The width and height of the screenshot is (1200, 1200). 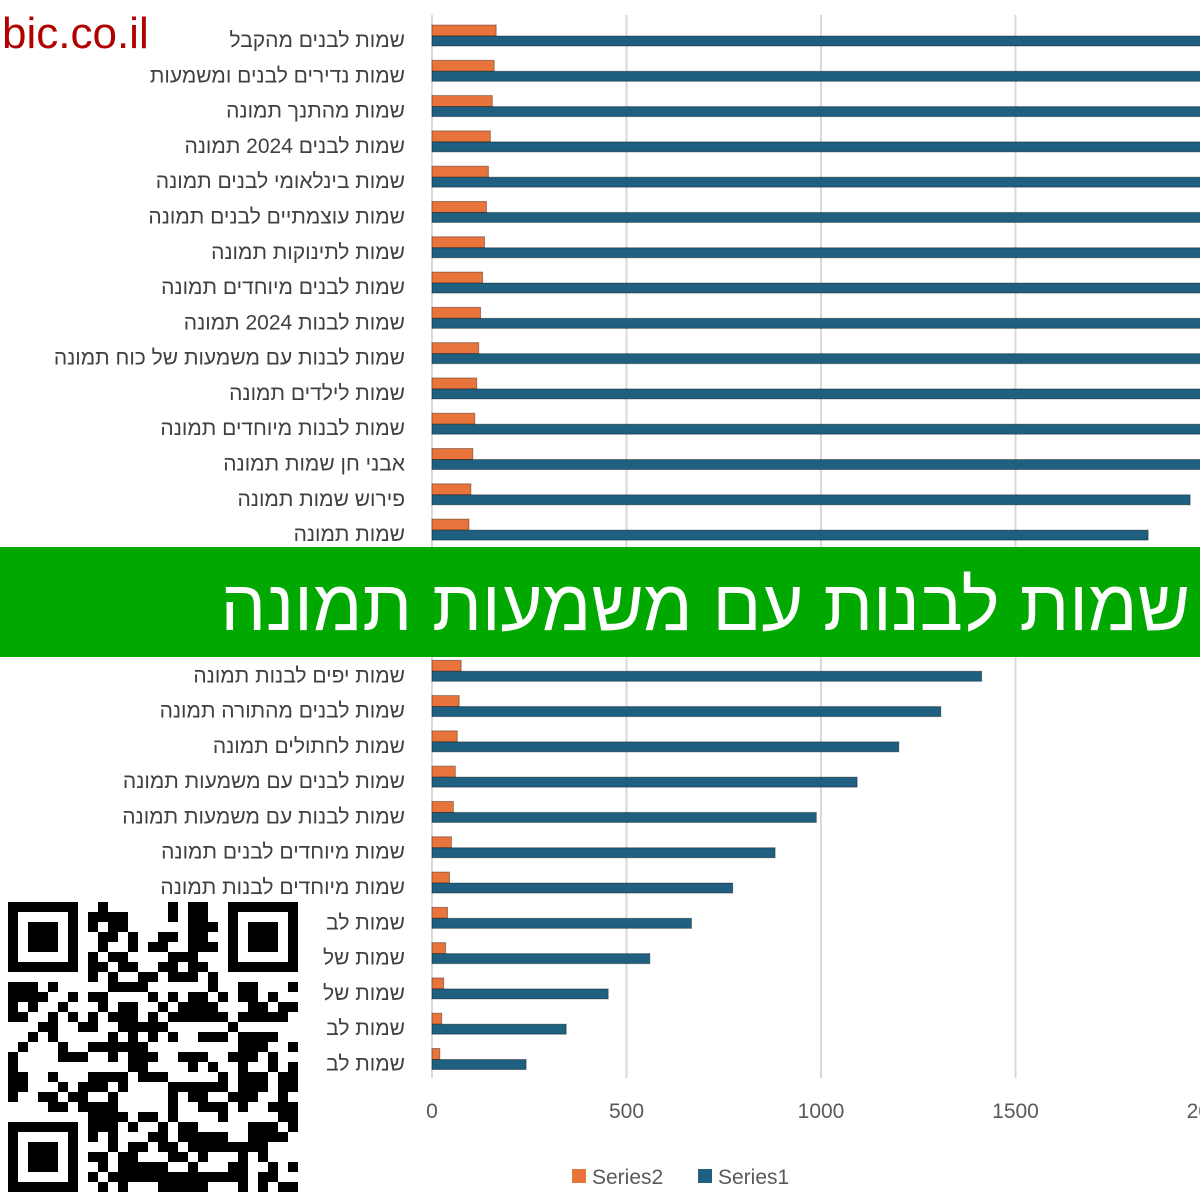 What do you see at coordinates (753, 1177) in the screenshot?
I see `legend-label: Series1` at bounding box center [753, 1177].